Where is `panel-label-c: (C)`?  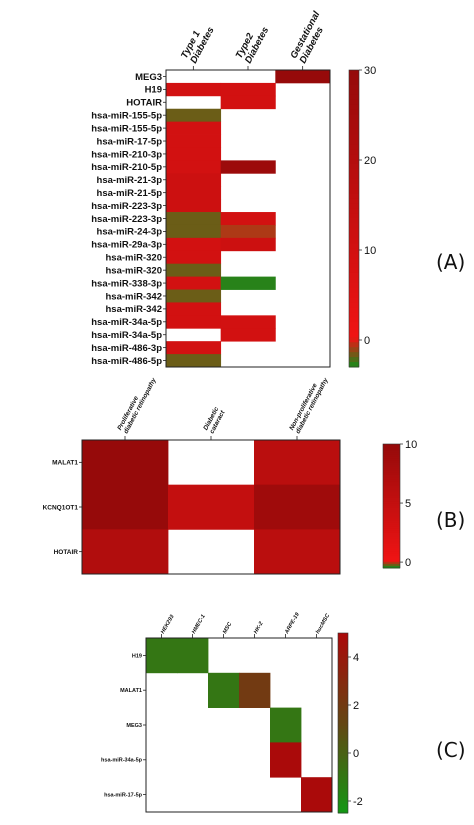 panel-label-c: (C) is located at coordinates (451, 750).